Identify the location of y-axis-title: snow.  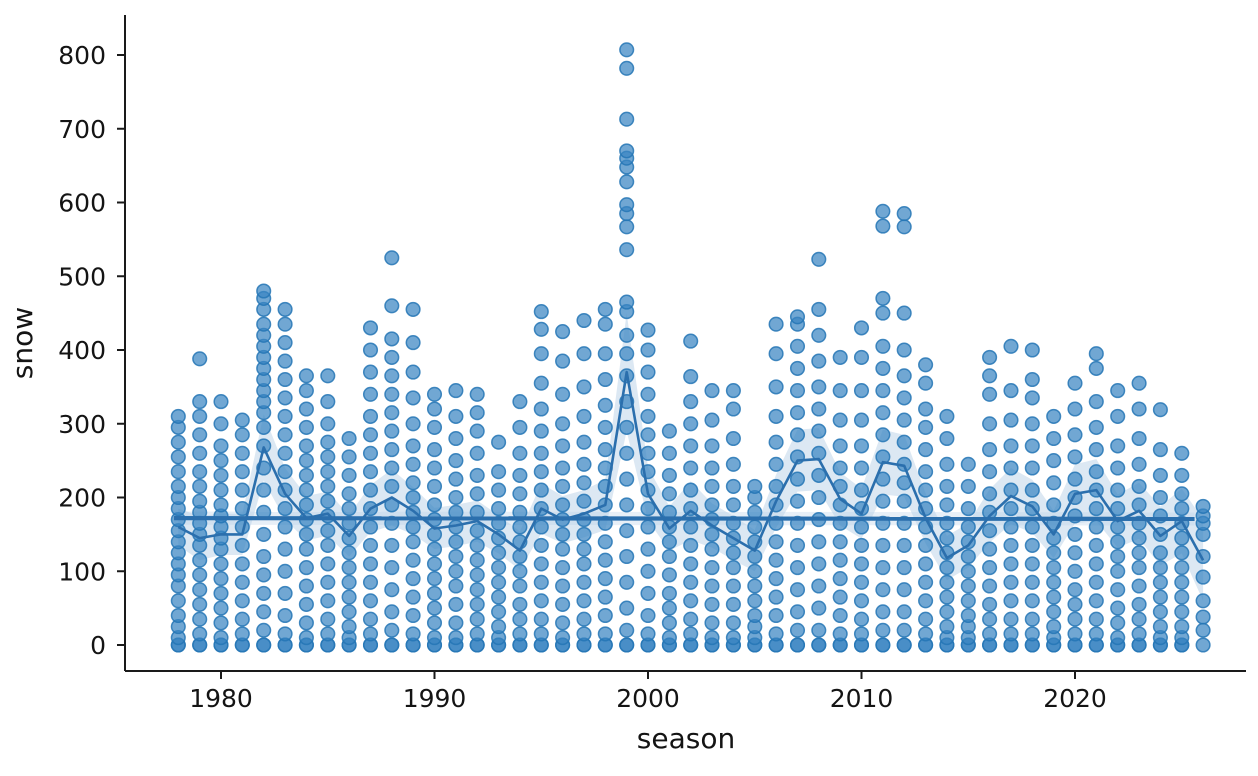
(22, 343).